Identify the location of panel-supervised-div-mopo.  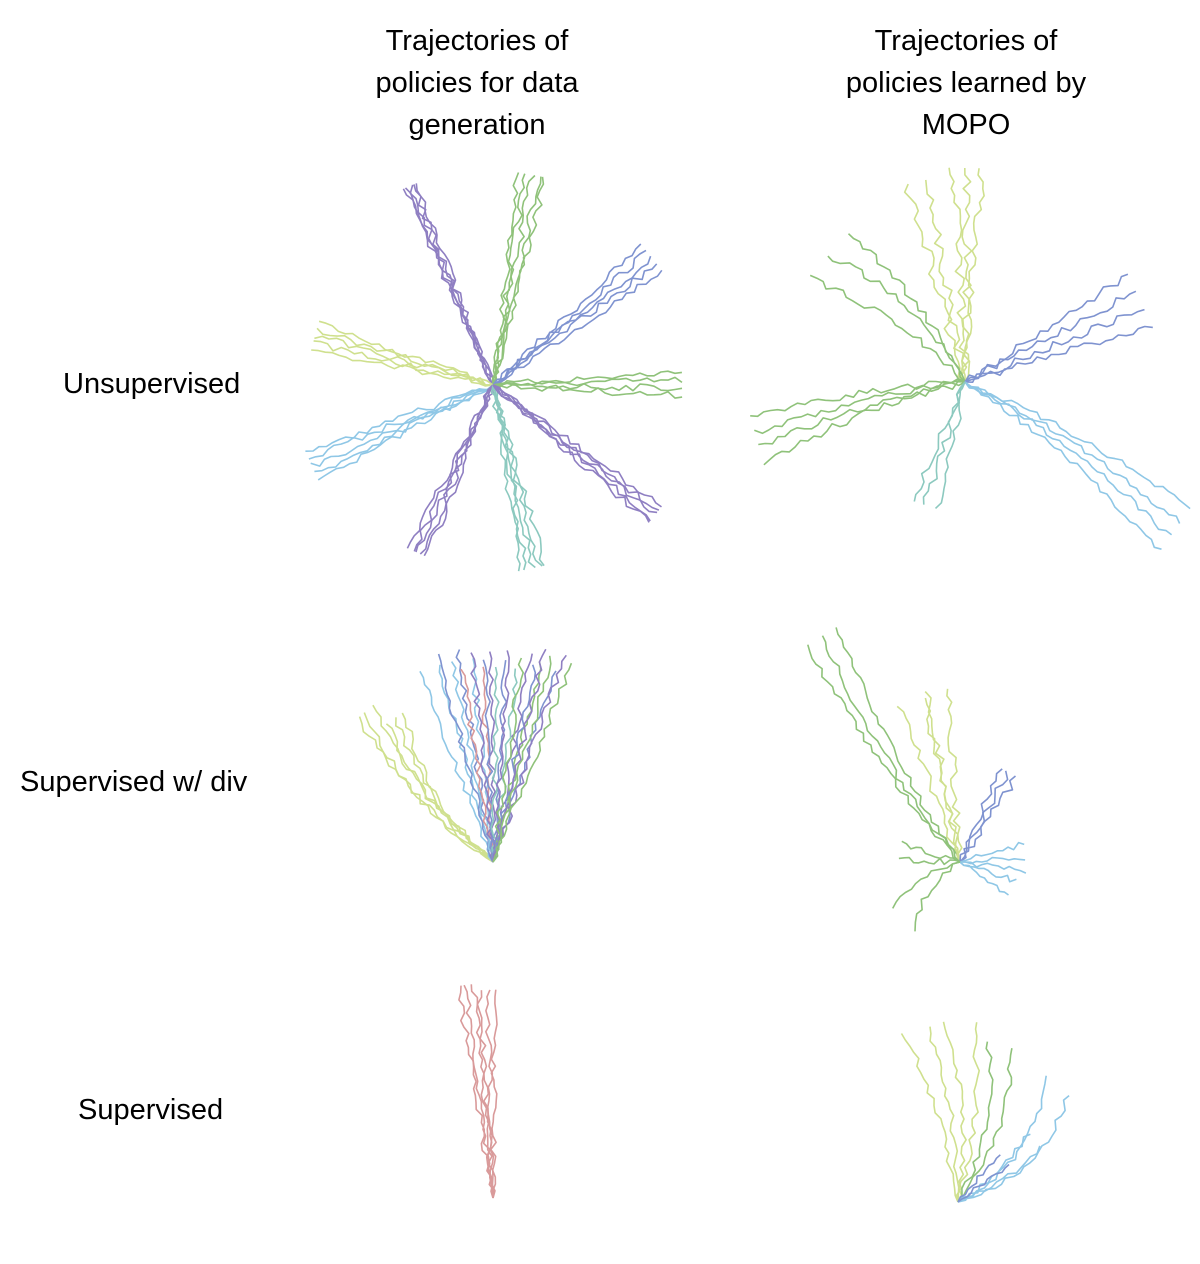
(917, 779).